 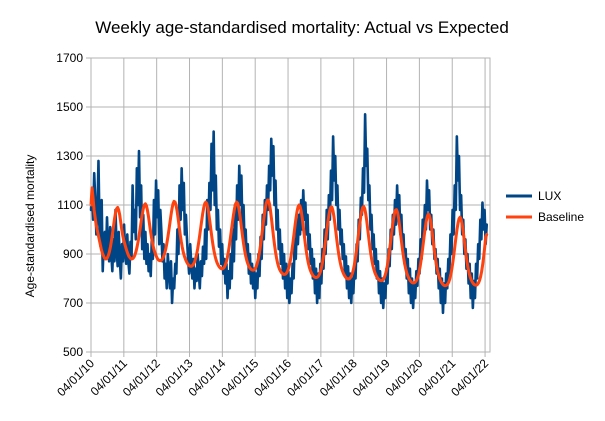 I want to click on y-tick-label: 900, so click(x=73, y=254).